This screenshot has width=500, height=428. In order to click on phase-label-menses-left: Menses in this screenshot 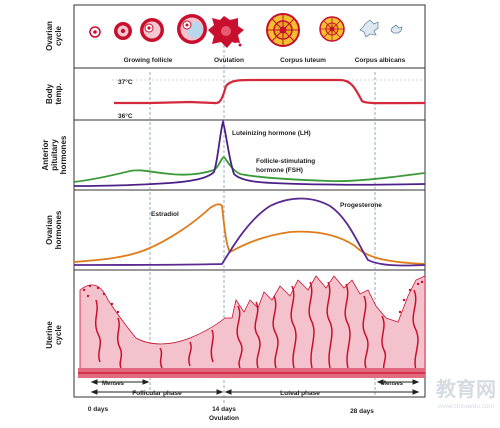, I will do `click(113, 384)`.